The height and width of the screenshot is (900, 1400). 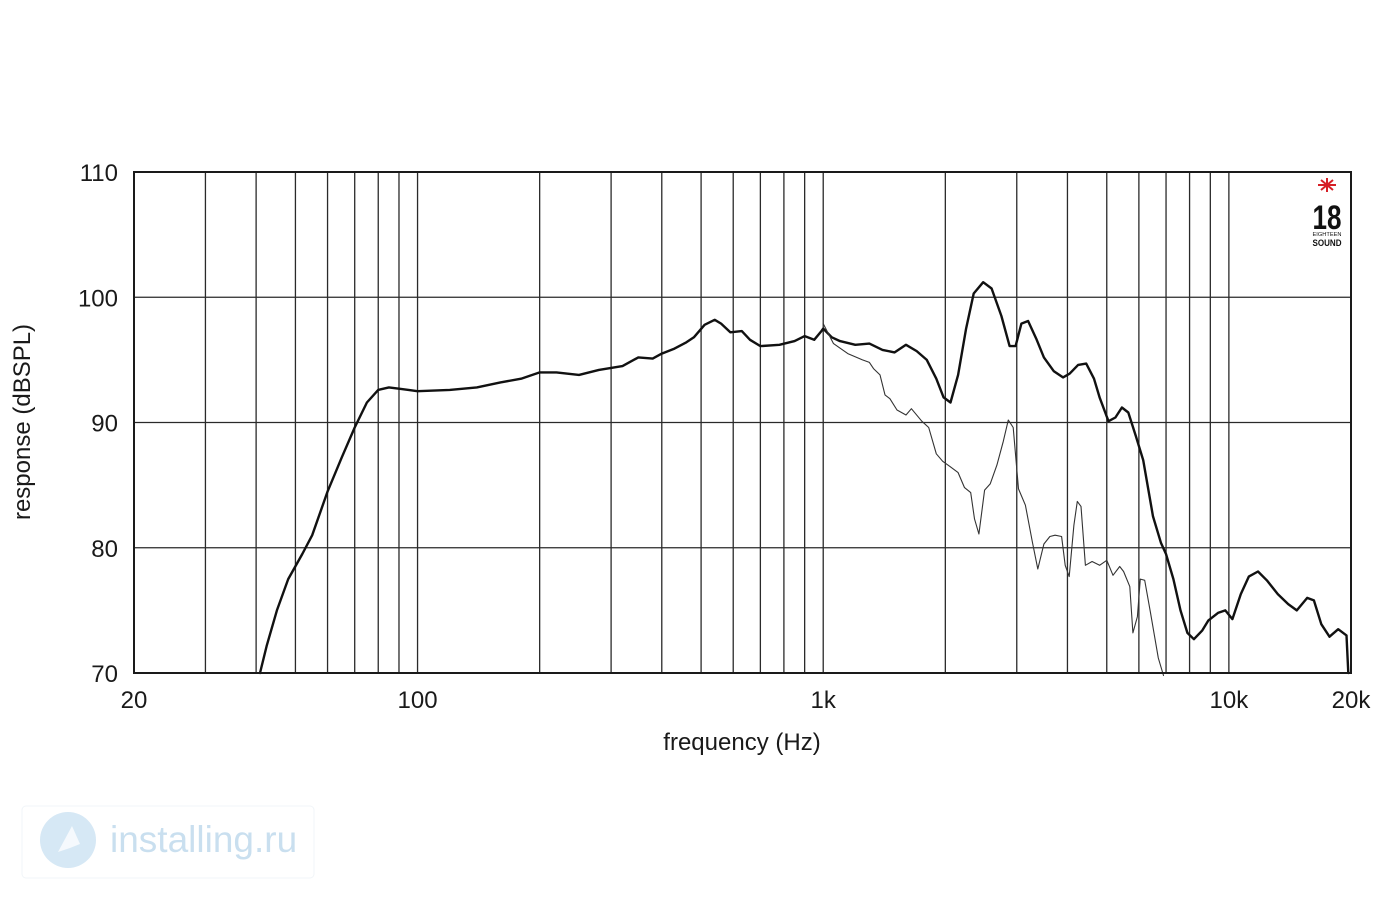 I want to click on watermark-leaf-icon, so click(x=69, y=839).